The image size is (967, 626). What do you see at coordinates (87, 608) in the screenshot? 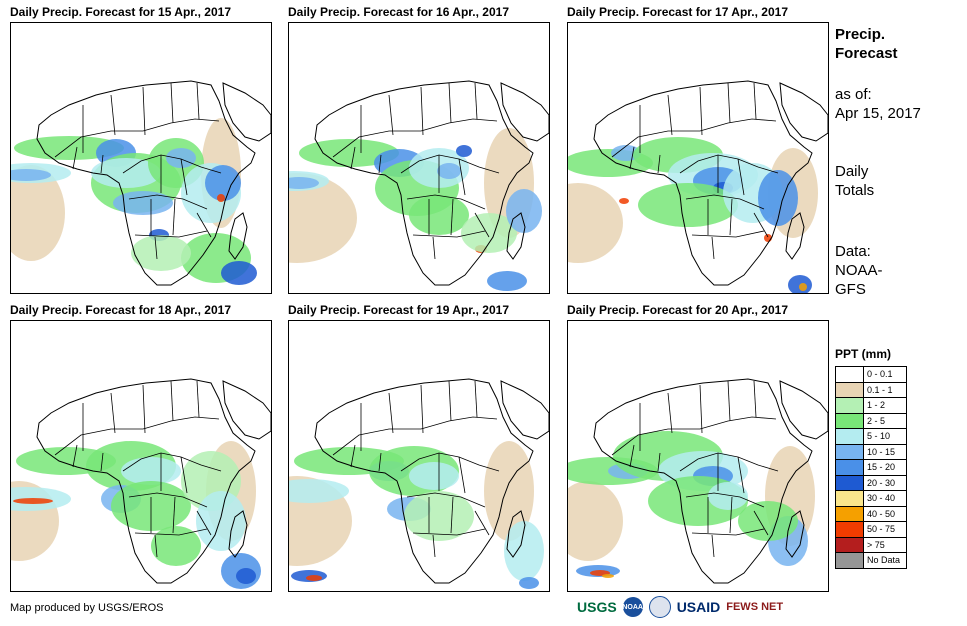
I see `credit-text: Map produced by USGS/EROS` at bounding box center [87, 608].